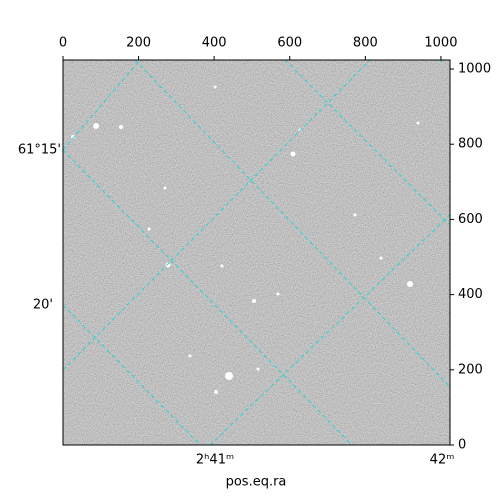 Image resolution: width=500 pixels, height=500 pixels. What do you see at coordinates (215, 460) in the screenshot?
I see `ra-label: 2ʰ41ᵐ` at bounding box center [215, 460].